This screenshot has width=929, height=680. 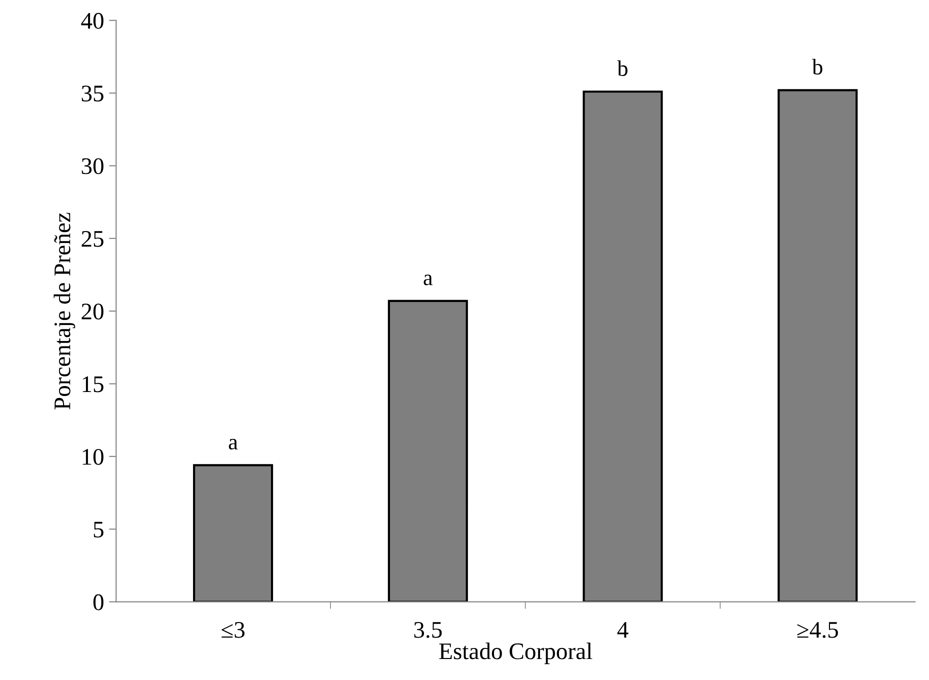 I want to click on x-tick-label: ≤3, so click(x=233, y=630).